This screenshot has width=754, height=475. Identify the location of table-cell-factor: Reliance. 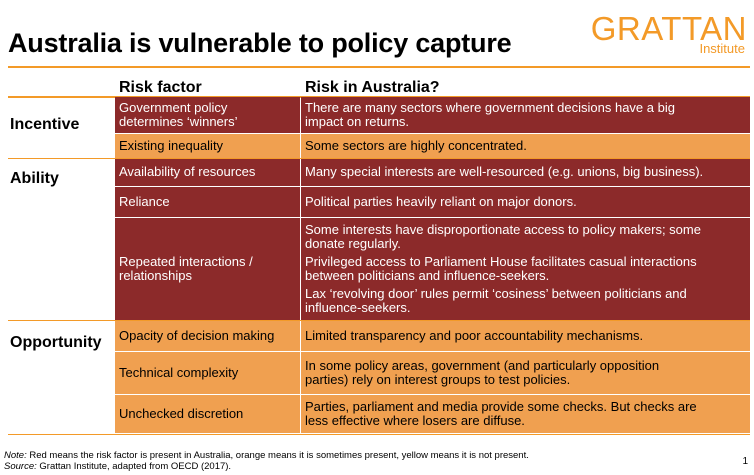
(207, 202).